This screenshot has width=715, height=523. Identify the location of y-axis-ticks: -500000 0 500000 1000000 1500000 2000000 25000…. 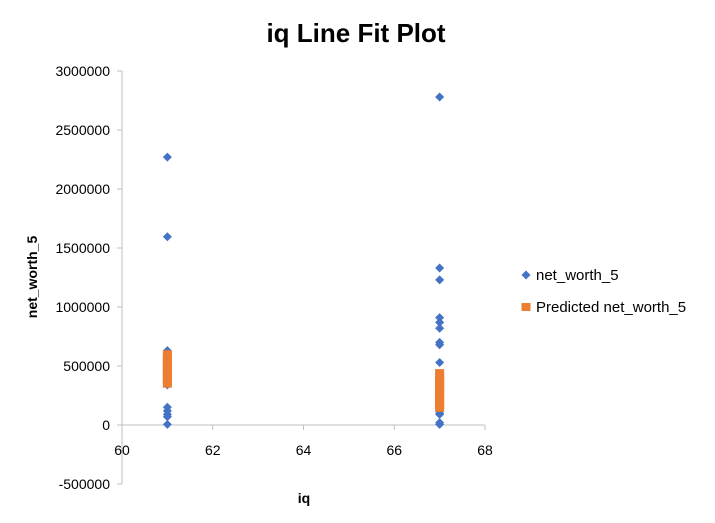
(88, 277).